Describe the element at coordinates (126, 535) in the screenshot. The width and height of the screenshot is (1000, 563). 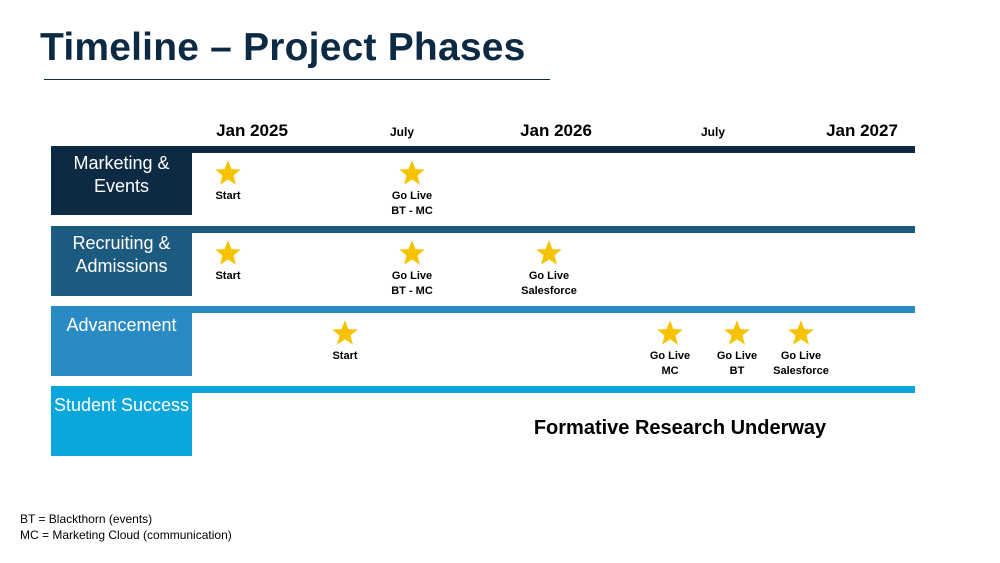
I see `legend-mc: MC = Marketing Cloud (communication)` at that location.